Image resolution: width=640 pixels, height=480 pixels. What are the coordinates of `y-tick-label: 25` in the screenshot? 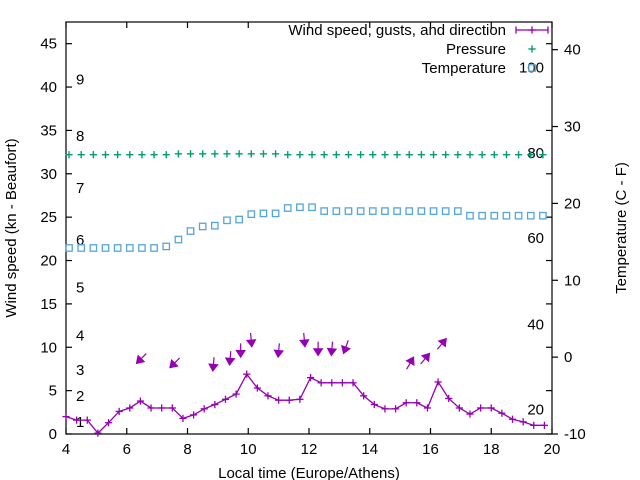 It's located at (48, 217).